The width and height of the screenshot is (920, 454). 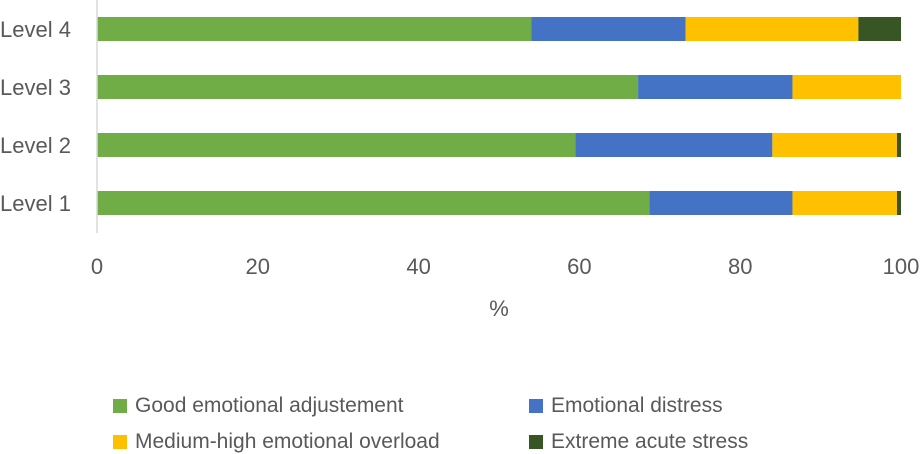 I want to click on x-tick-label: 0, so click(x=97, y=266).